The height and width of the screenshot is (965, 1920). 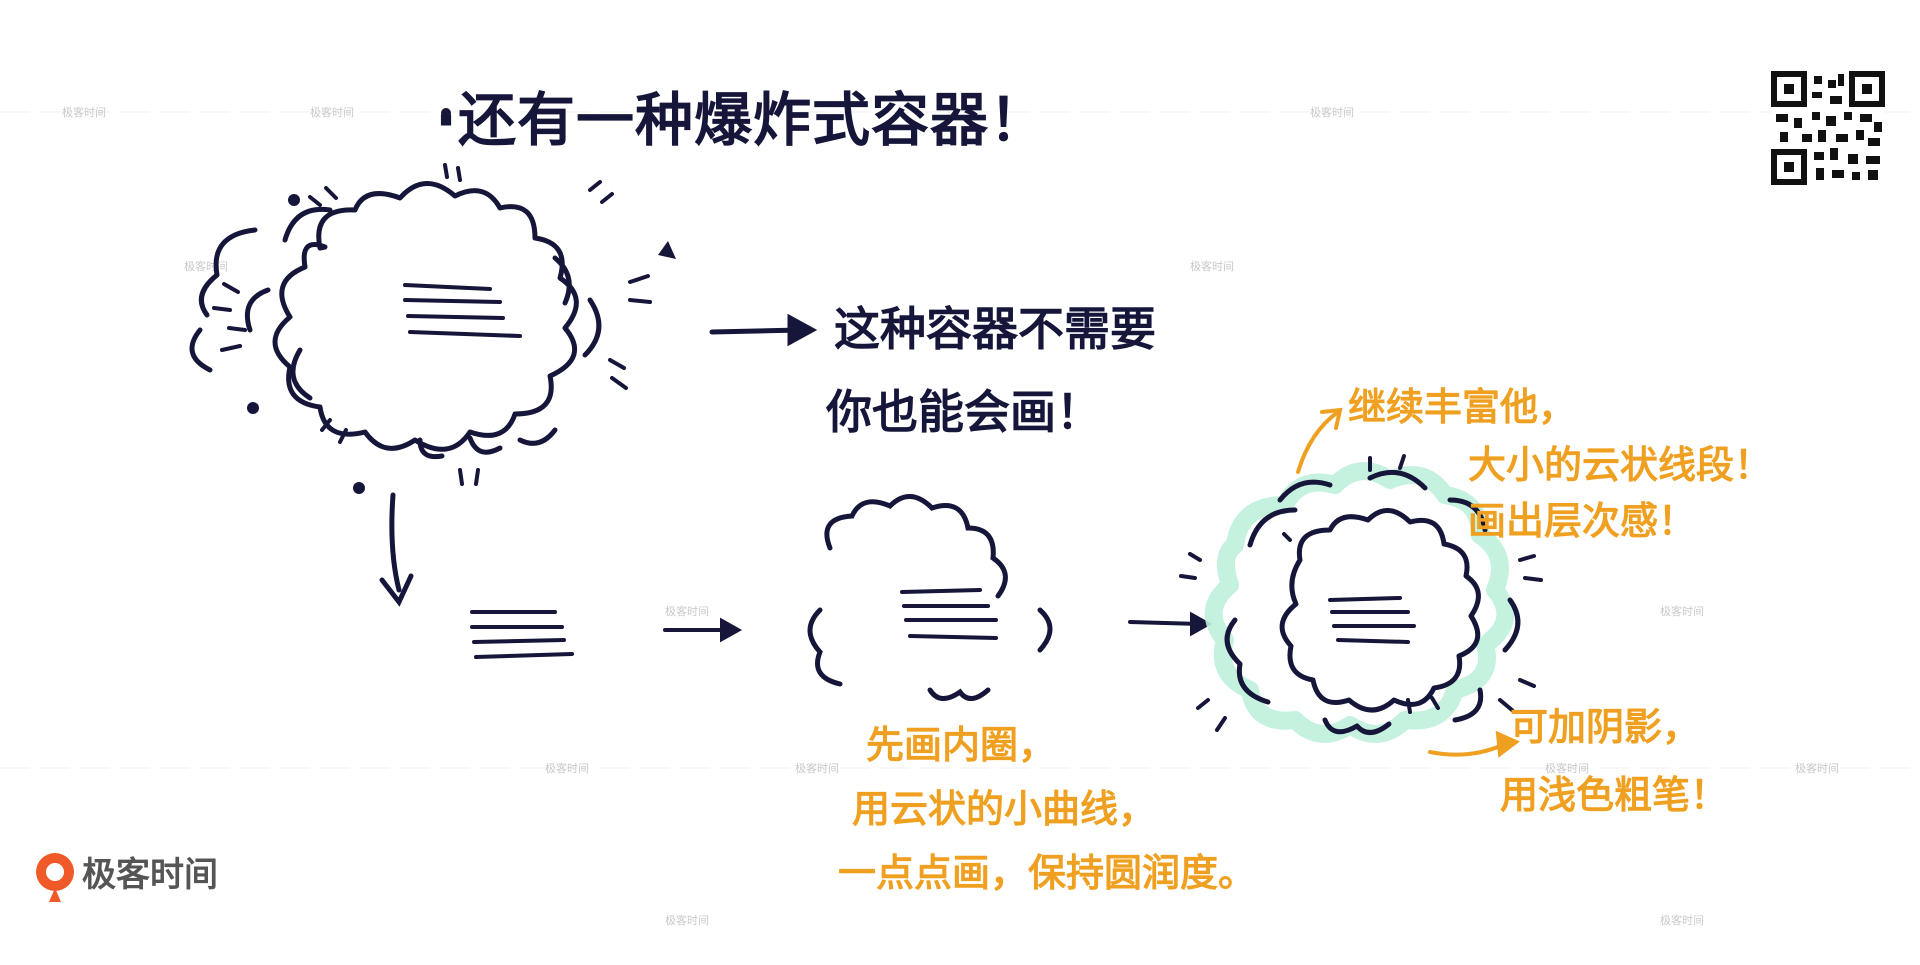 I want to click on note-top-right-line-2: 大小的云状线段！, so click(x=1620, y=465).